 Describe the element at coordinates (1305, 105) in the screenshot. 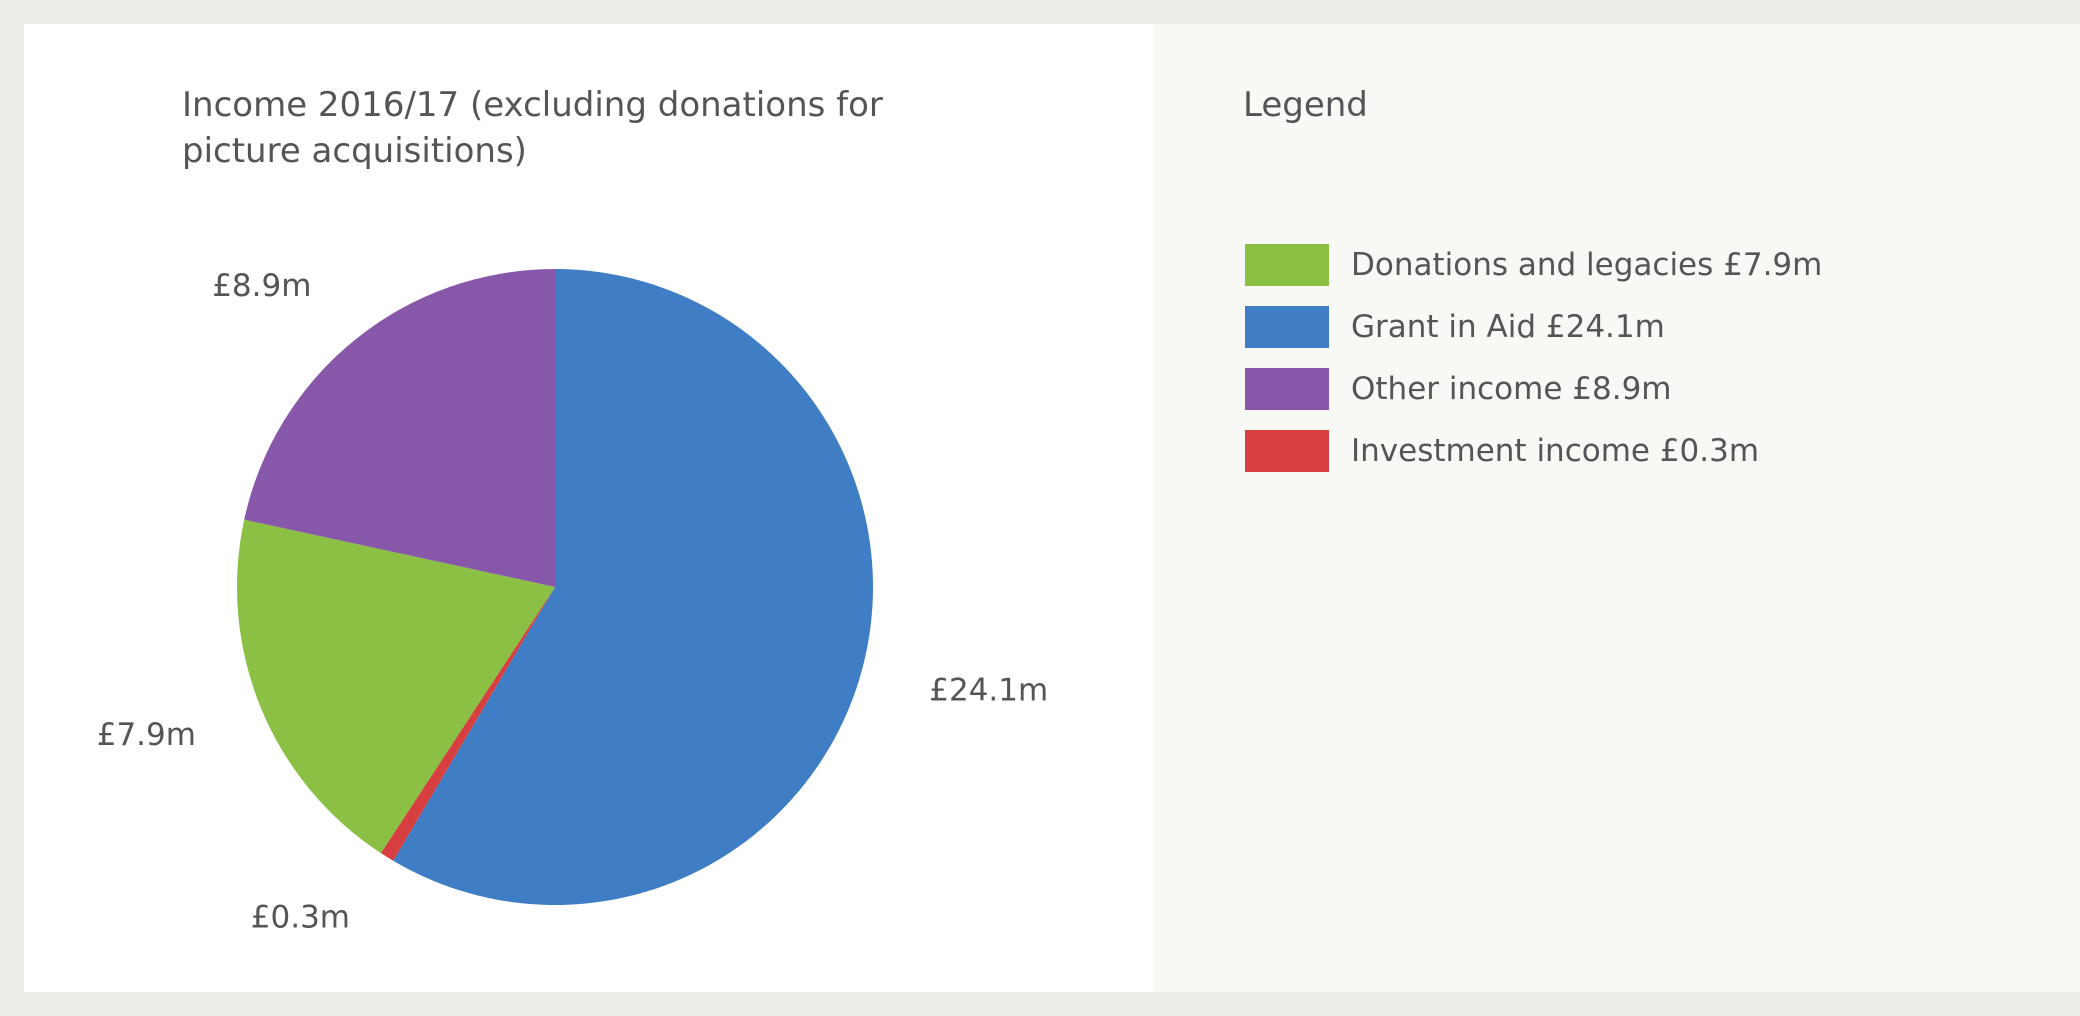

I see `legend-title: Legend` at that location.